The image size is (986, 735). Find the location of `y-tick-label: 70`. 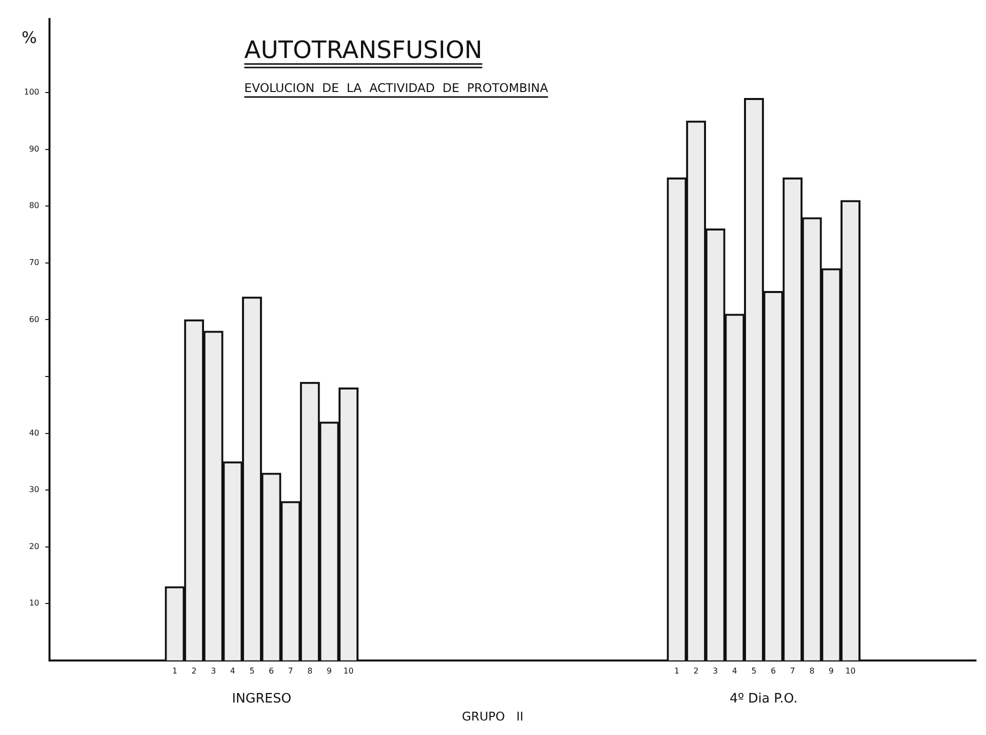

y-tick-label: 70 is located at coordinates (34, 263).